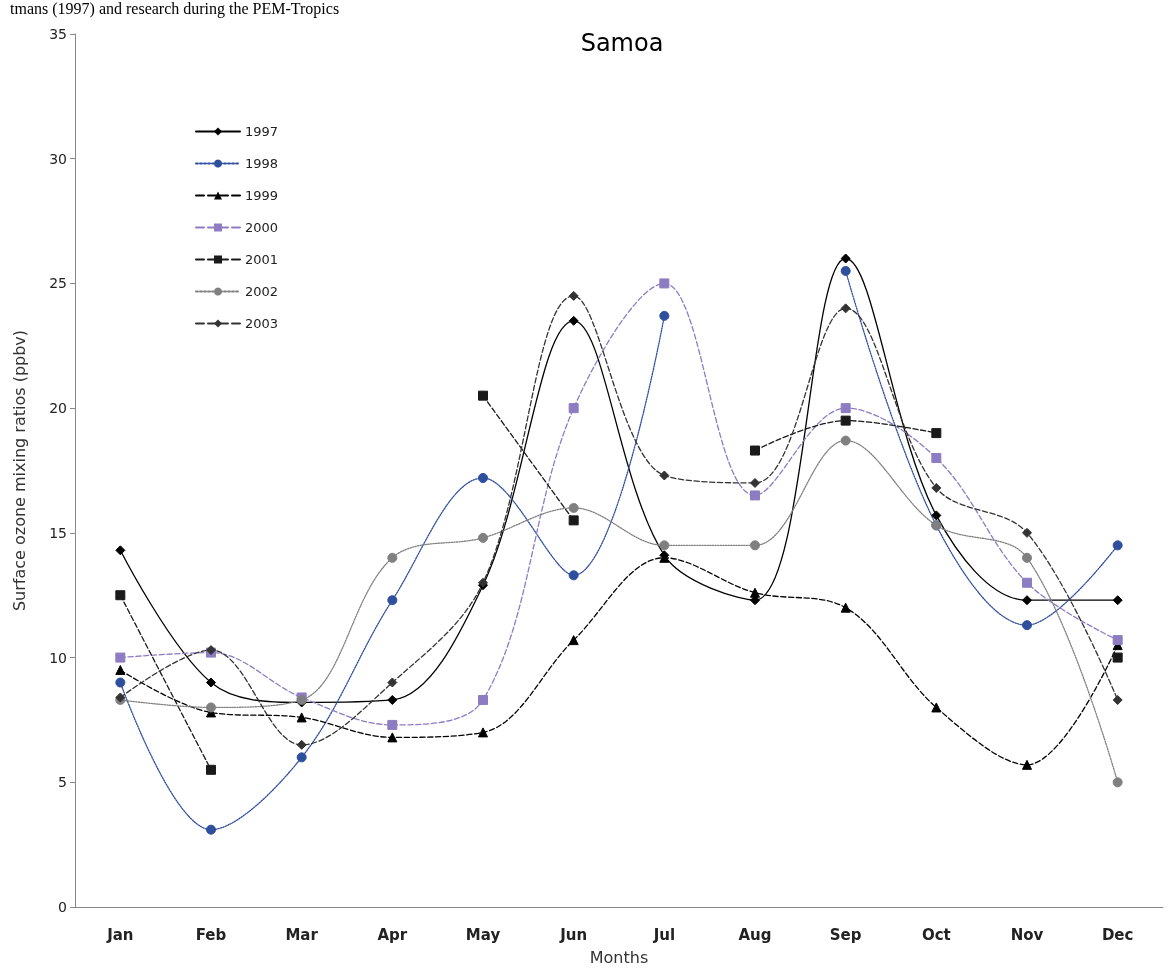  Describe the element at coordinates (58, 657) in the screenshot. I see `y-tick-label: 10` at that location.